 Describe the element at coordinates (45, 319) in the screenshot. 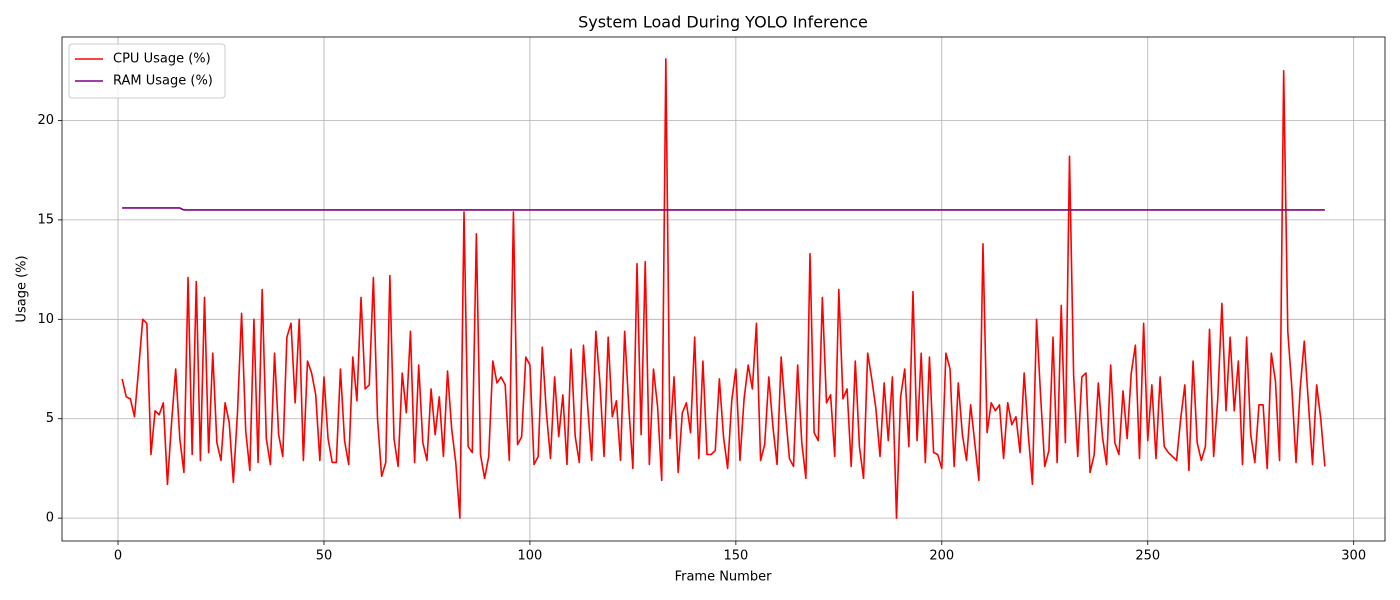

I see `y-tick-label: 10` at that location.